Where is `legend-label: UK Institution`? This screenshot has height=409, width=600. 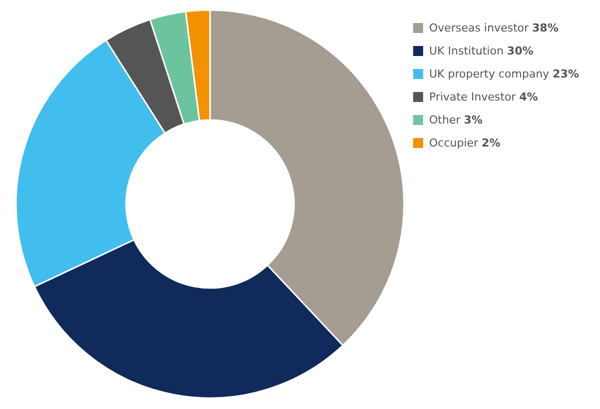
legend-label: UK Institution is located at coordinates (468, 51).